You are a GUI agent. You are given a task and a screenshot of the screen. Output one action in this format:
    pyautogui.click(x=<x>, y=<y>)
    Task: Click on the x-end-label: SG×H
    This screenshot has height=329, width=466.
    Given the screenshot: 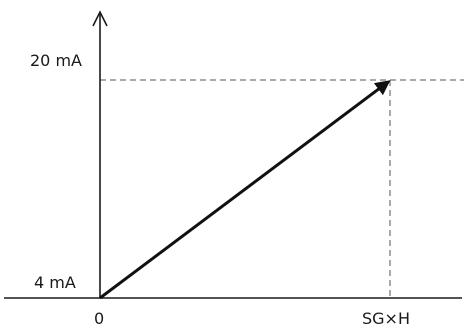 What is the action you would take?
    pyautogui.click(x=386, y=318)
    